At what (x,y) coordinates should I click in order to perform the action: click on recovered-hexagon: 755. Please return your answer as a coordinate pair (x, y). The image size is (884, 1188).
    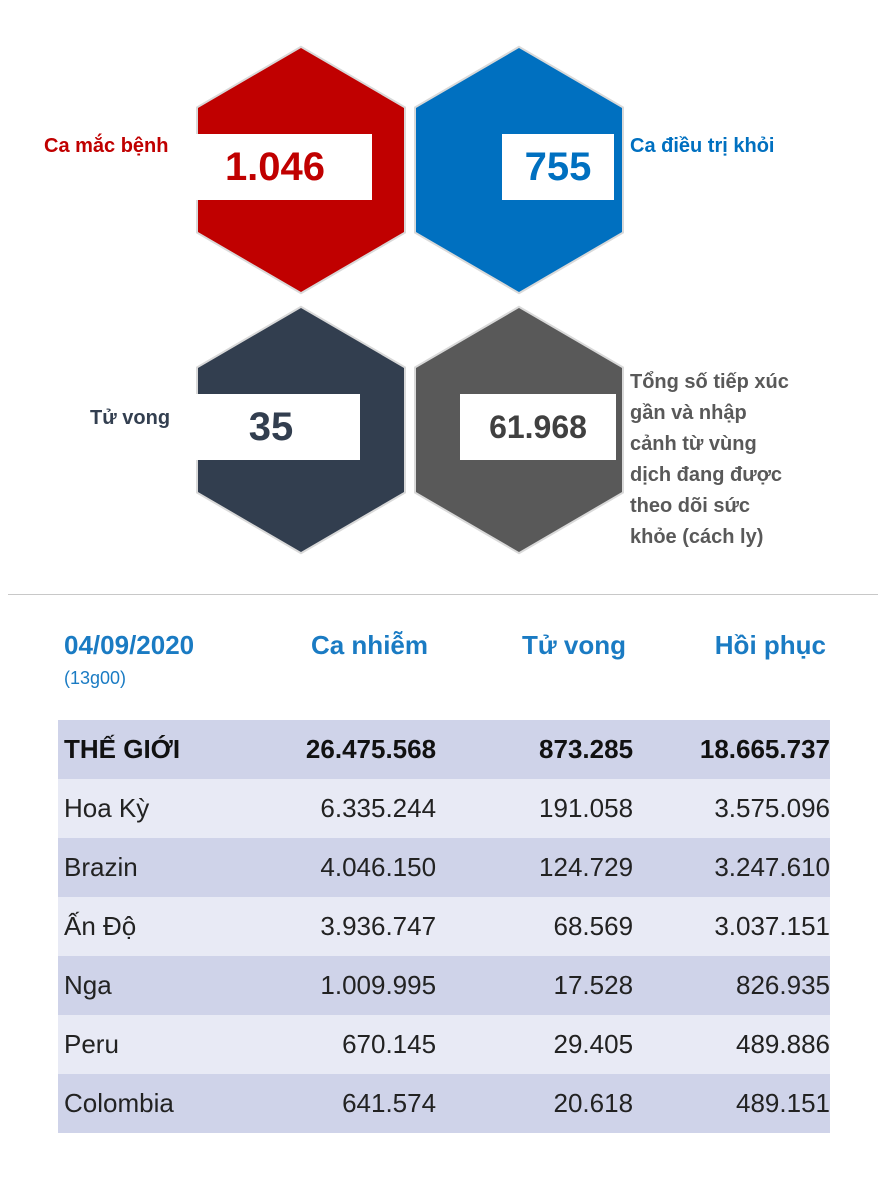
    Looking at the image, I should click on (519, 169).